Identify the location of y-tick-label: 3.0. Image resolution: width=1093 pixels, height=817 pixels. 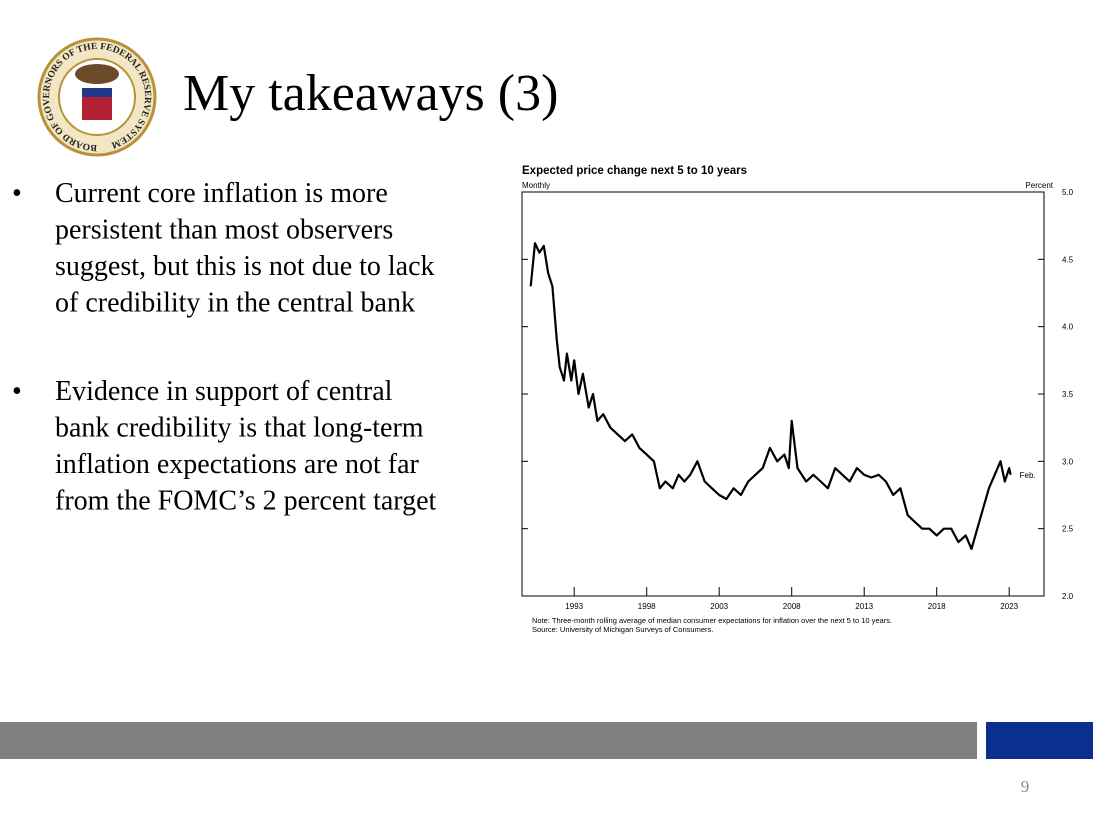
(1068, 461).